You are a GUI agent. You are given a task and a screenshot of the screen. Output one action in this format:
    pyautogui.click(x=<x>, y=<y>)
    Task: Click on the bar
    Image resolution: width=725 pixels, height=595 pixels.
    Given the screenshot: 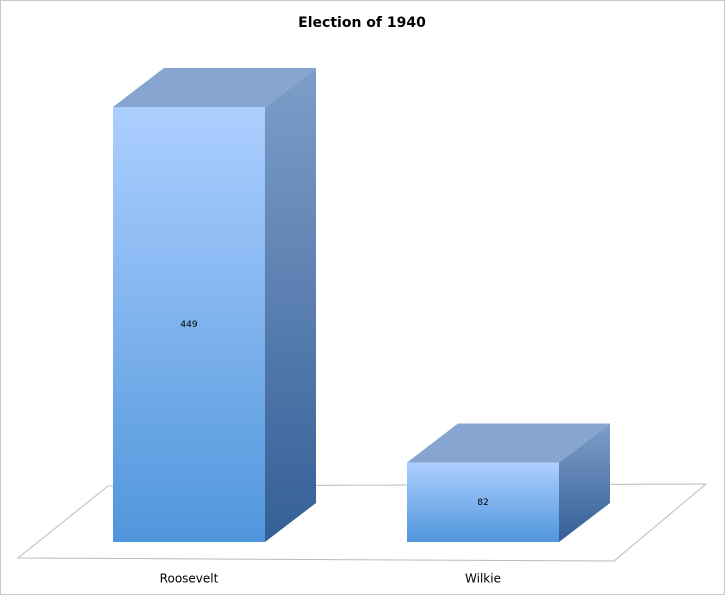 What is the action you would take?
    pyautogui.click(x=483, y=502)
    